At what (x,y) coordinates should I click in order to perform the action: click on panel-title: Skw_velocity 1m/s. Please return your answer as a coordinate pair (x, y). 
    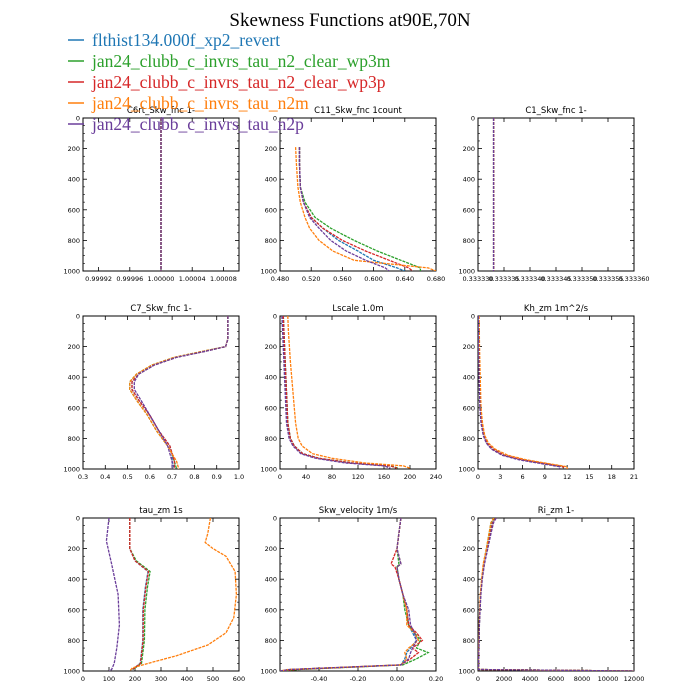
    Looking at the image, I should click on (358, 511).